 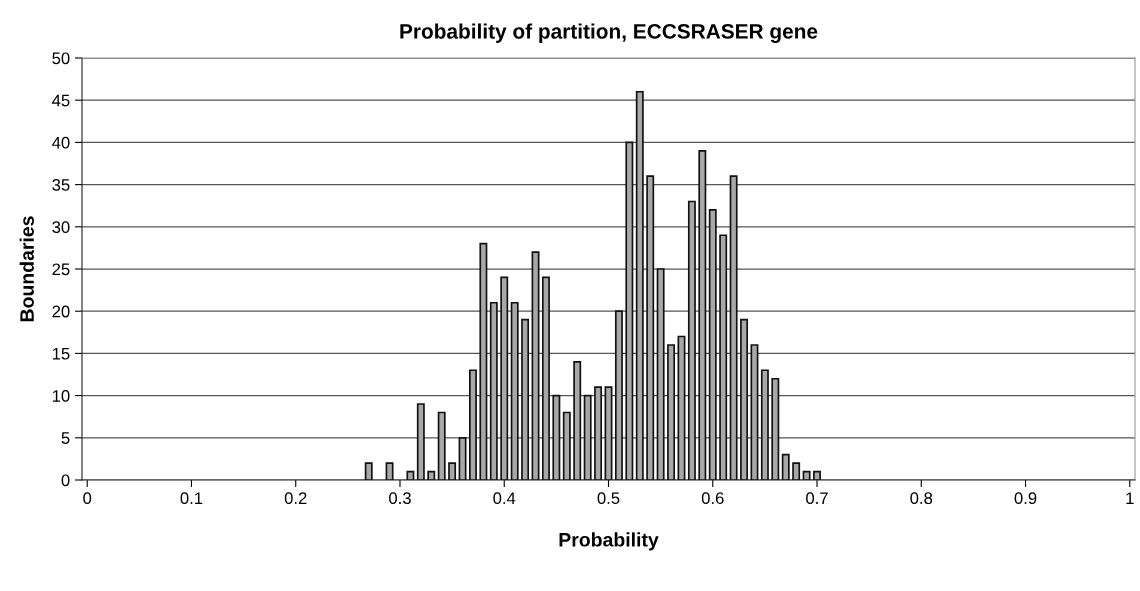 What do you see at coordinates (400, 498) in the screenshot?
I see `x-tick-label: 0.3` at bounding box center [400, 498].